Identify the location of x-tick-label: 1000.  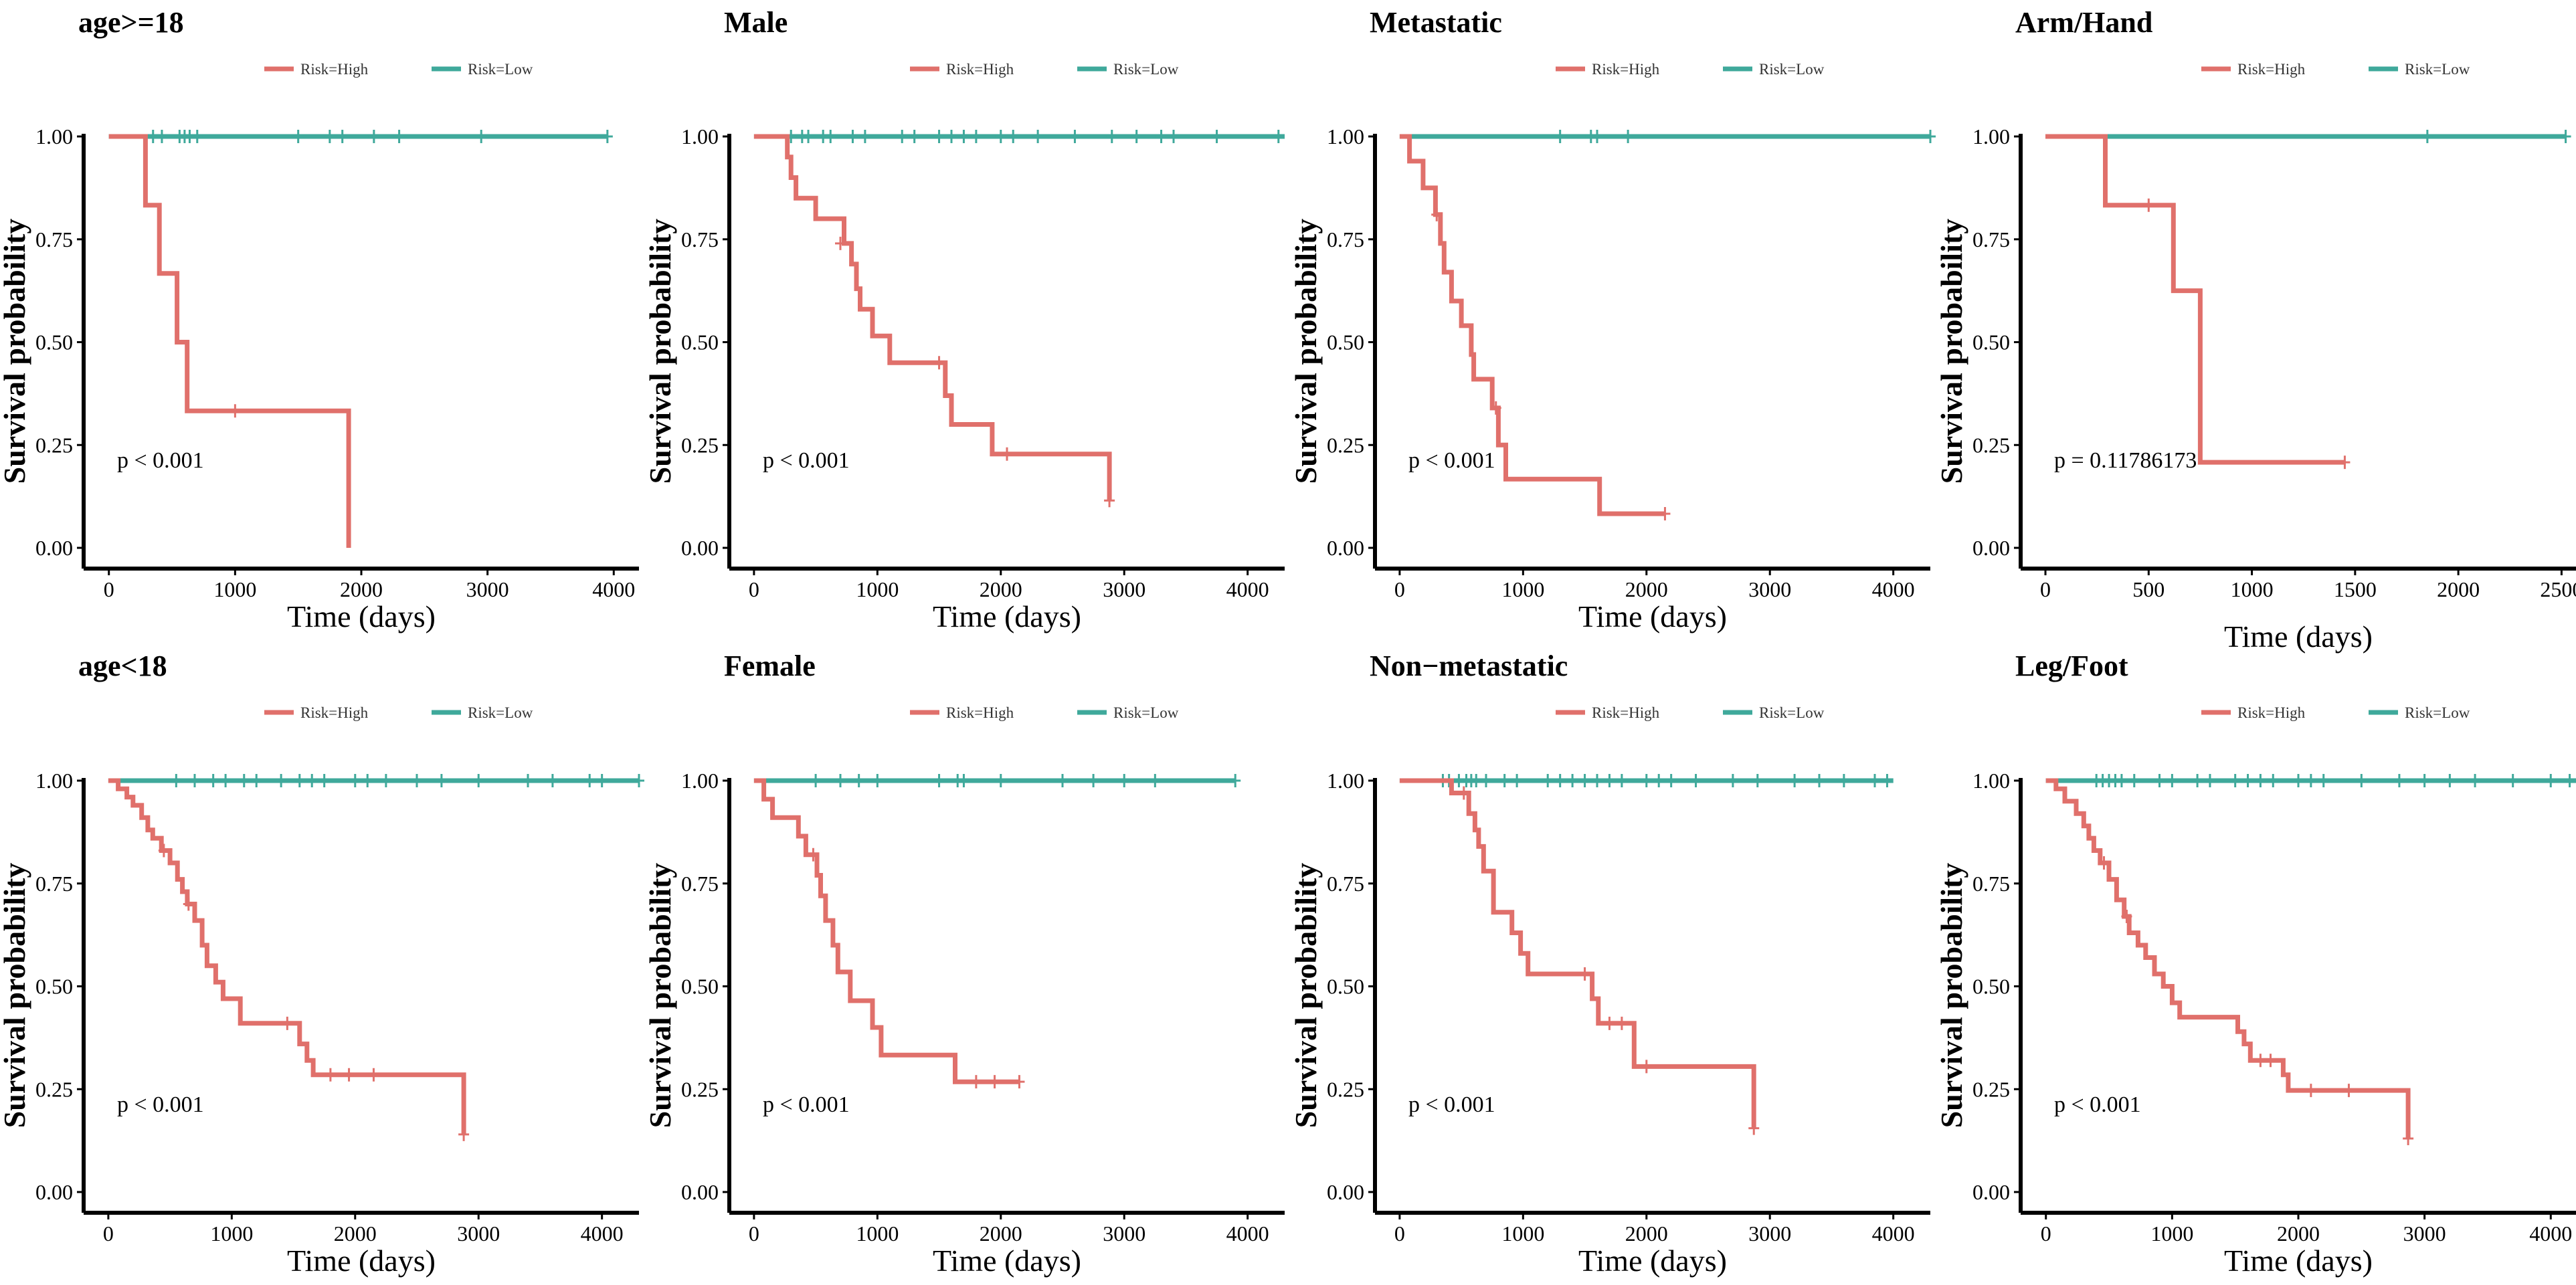
(878, 589).